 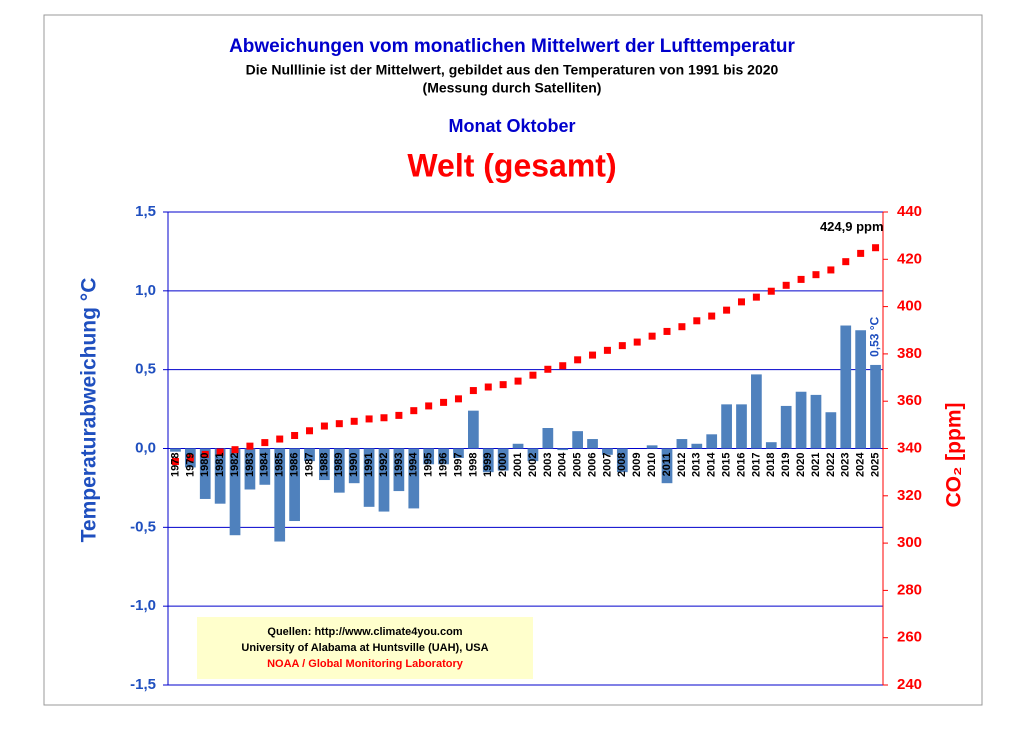 What do you see at coordinates (548, 465) in the screenshot?
I see `x-tick-label: 2003` at bounding box center [548, 465].